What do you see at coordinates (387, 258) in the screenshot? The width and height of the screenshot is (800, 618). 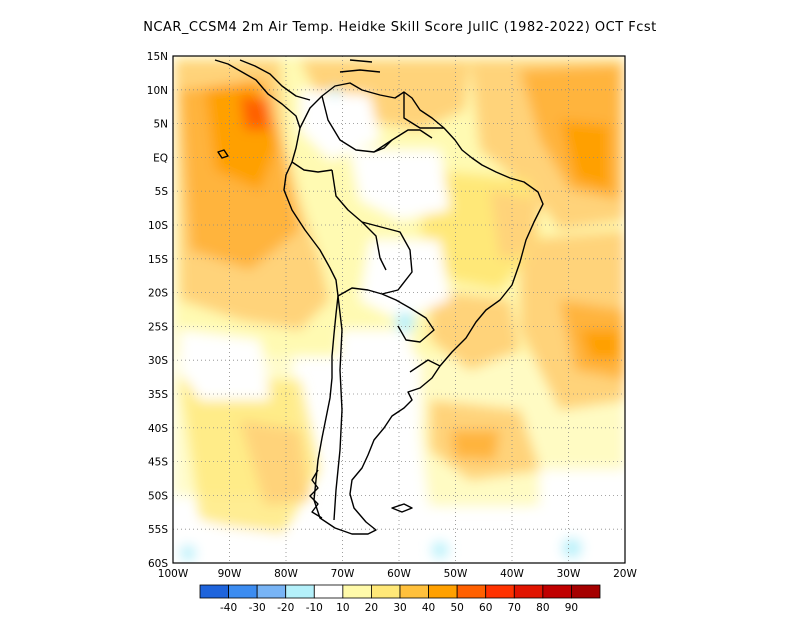 I see `border-brazil-bolivia` at bounding box center [387, 258].